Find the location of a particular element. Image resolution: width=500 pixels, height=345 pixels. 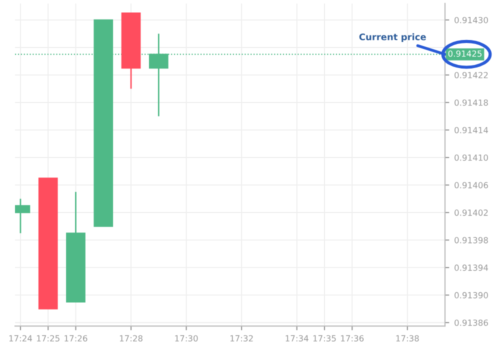

x-tick-label: 17:34 is located at coordinates (297, 338).